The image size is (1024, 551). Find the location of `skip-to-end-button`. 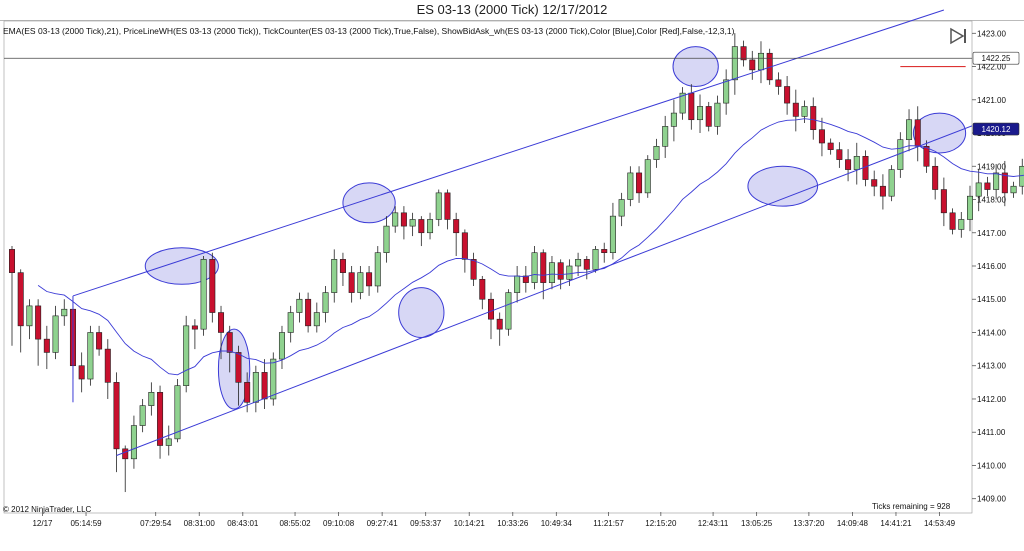

skip-to-end-button is located at coordinates (959, 36).